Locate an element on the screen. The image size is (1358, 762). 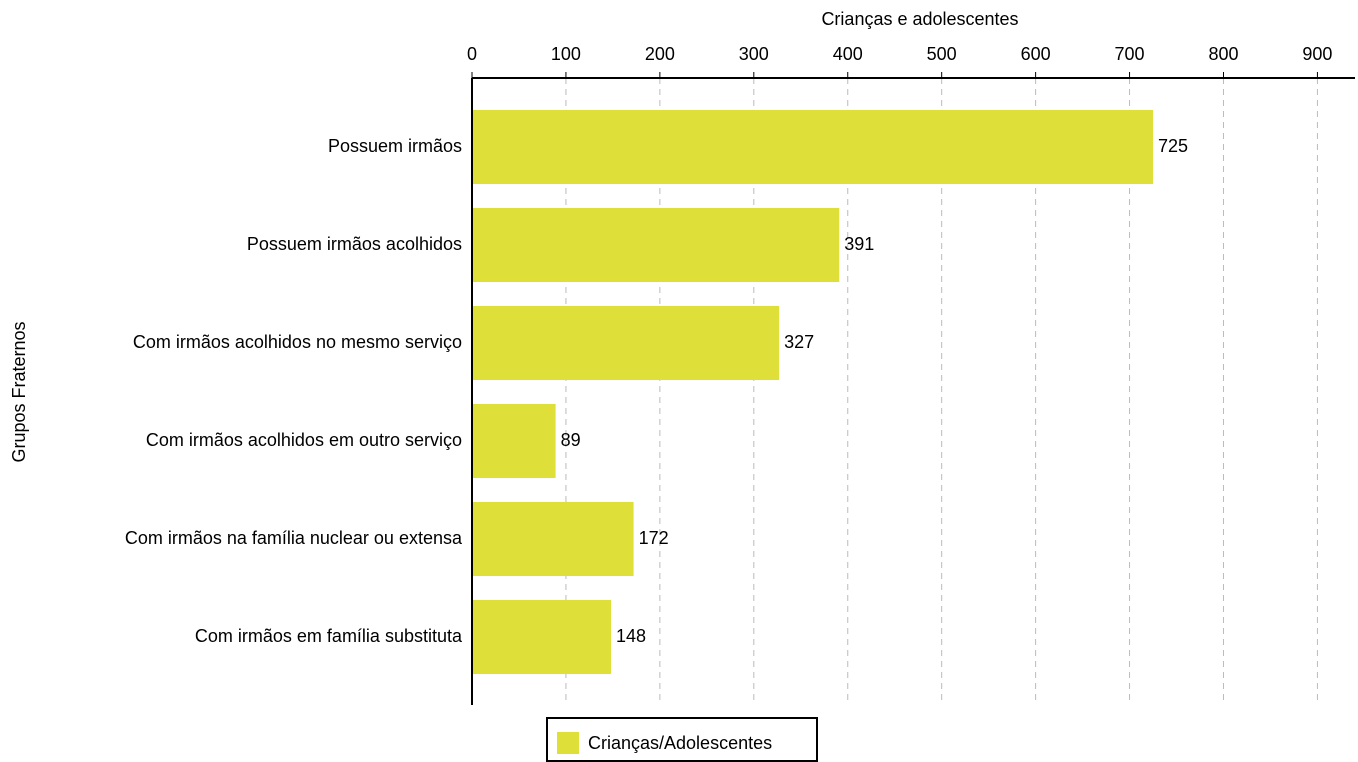
data-label: 172 is located at coordinates (654, 538).